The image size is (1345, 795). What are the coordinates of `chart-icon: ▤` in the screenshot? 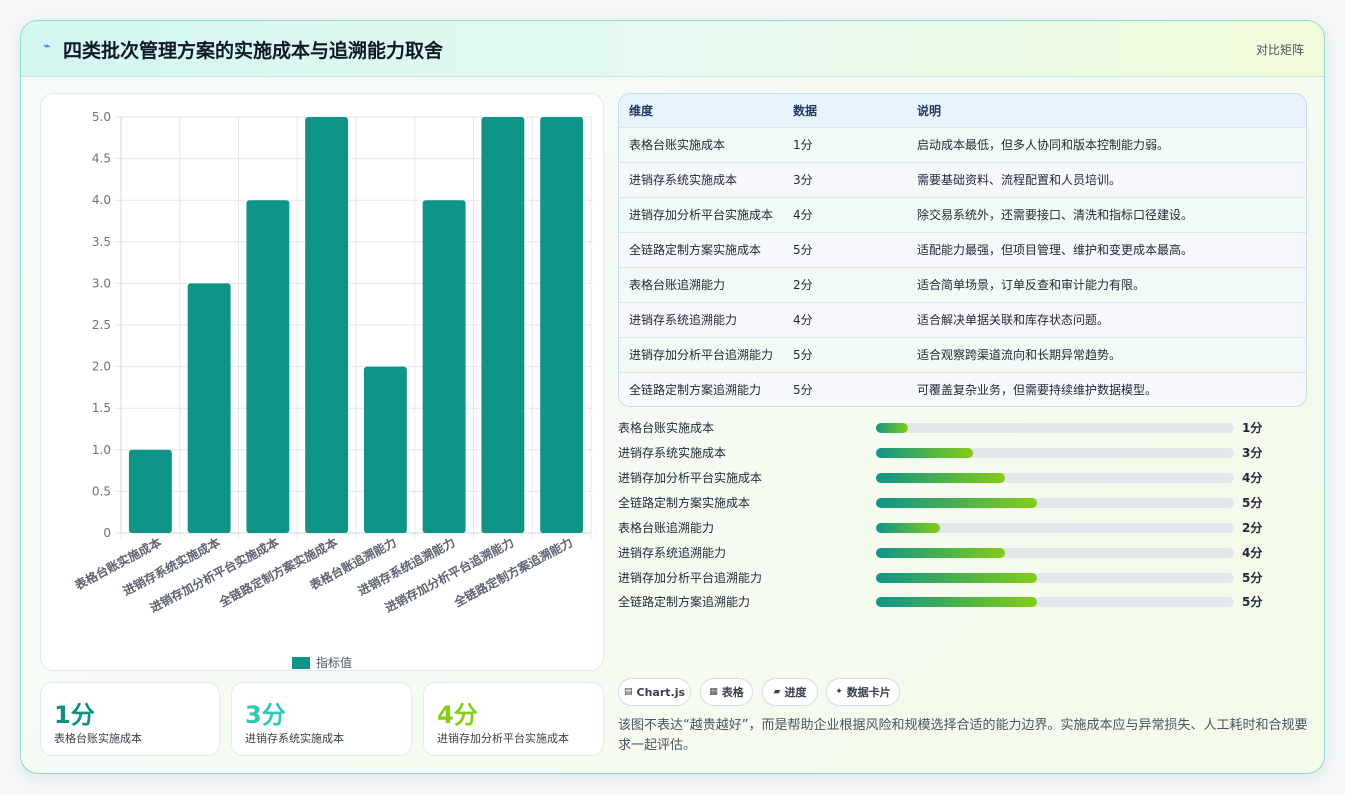 It's located at (628, 692).